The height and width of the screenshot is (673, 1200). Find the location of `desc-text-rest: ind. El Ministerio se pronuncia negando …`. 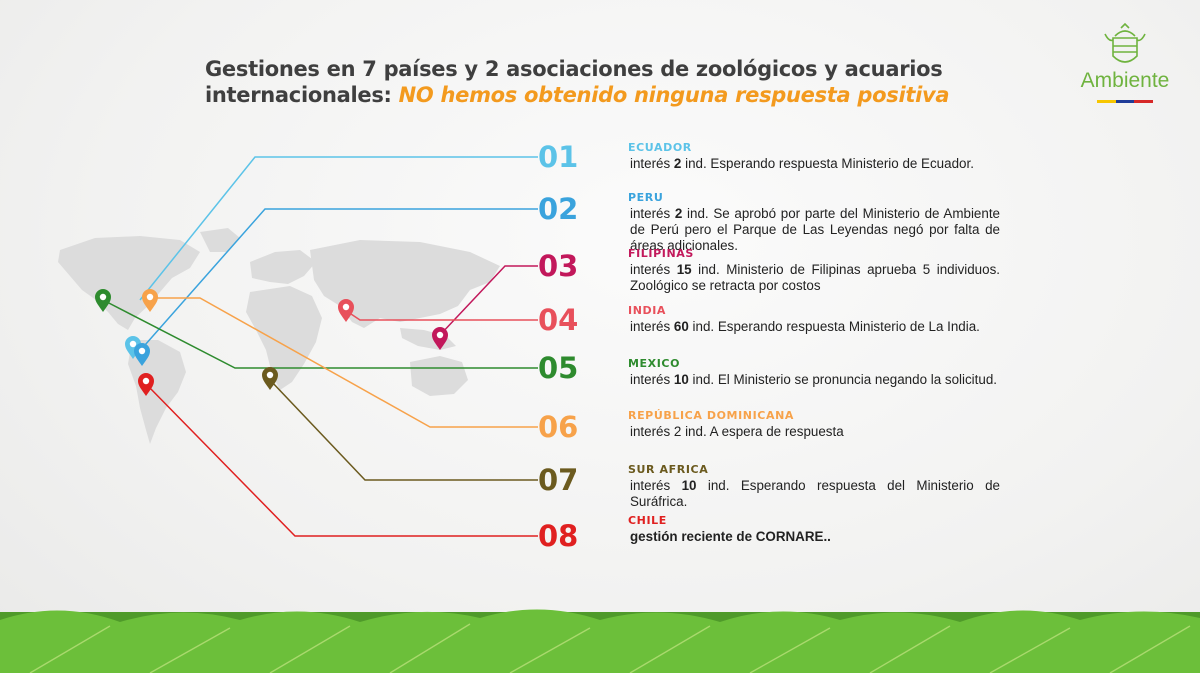

desc-text-rest: ind. El Ministerio se pronuncia negando … is located at coordinates (842, 379).